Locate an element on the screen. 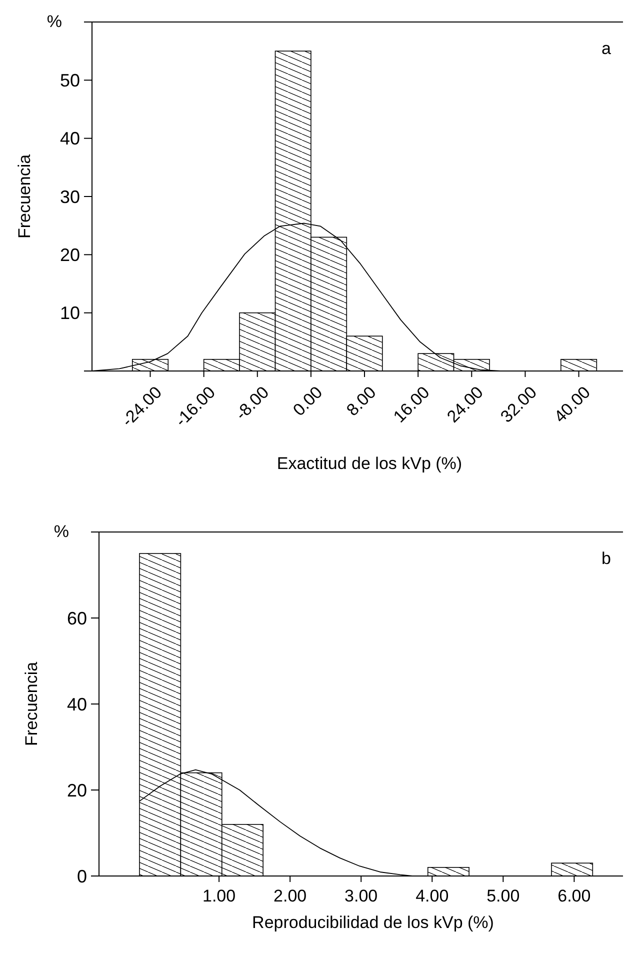  x-tick-label: 8.00 is located at coordinates (361, 401).